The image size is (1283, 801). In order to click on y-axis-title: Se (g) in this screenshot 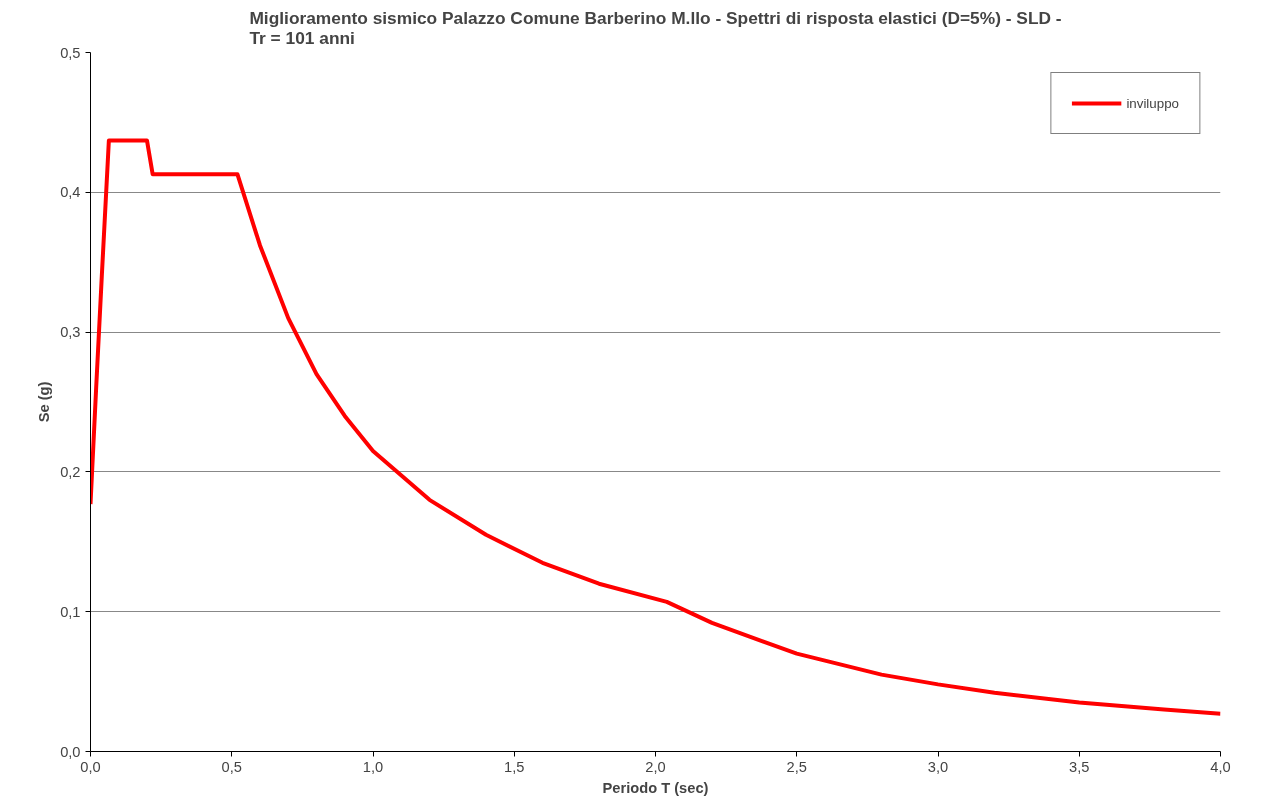, I will do `click(44, 402)`.